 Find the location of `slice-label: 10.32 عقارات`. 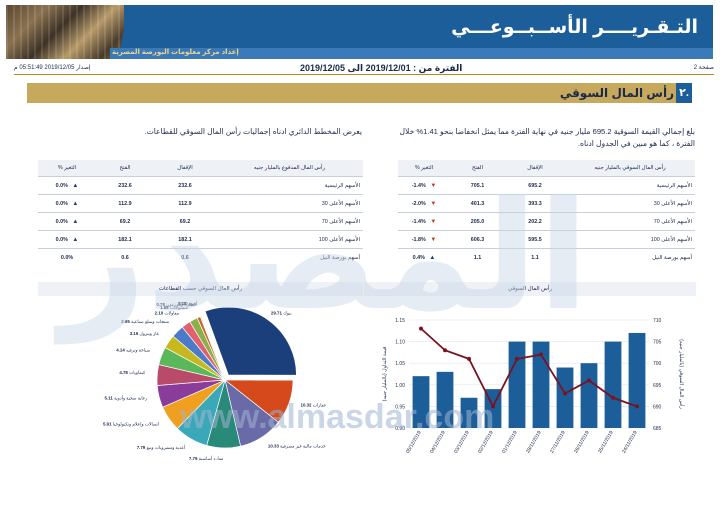

slice-label: 10.32 عقارات is located at coordinates (314, 404).